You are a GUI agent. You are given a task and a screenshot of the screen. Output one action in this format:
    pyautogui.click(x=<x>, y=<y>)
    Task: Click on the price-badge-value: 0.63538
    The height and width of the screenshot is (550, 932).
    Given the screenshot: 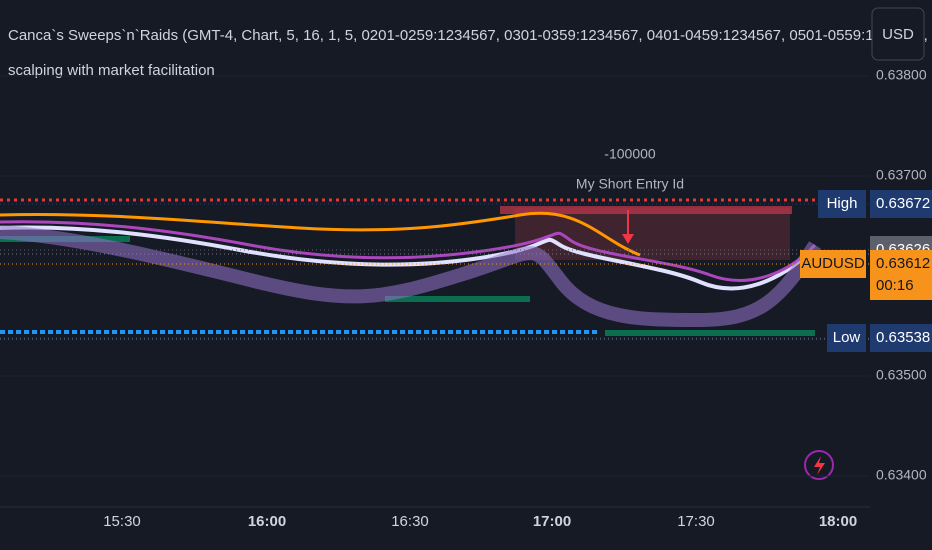 What is the action you would take?
    pyautogui.click(x=903, y=337)
    